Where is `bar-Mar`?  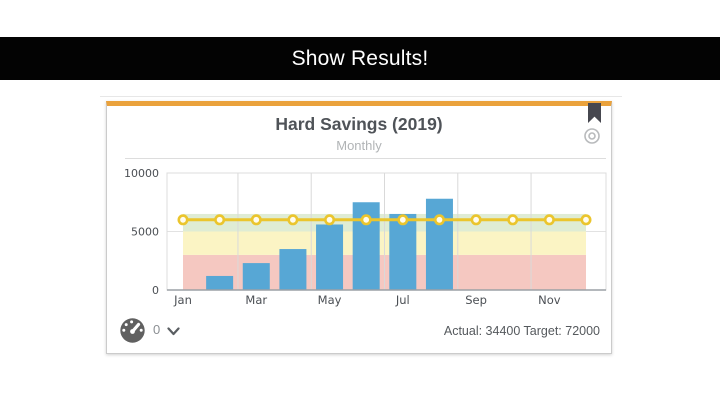
bar-Mar is located at coordinates (256, 276).